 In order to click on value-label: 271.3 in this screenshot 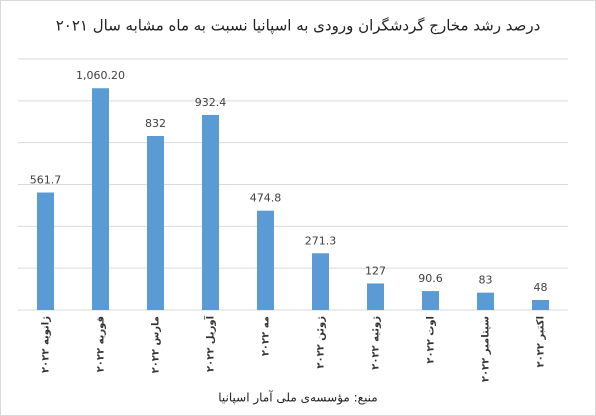, I will do `click(321, 240)`.